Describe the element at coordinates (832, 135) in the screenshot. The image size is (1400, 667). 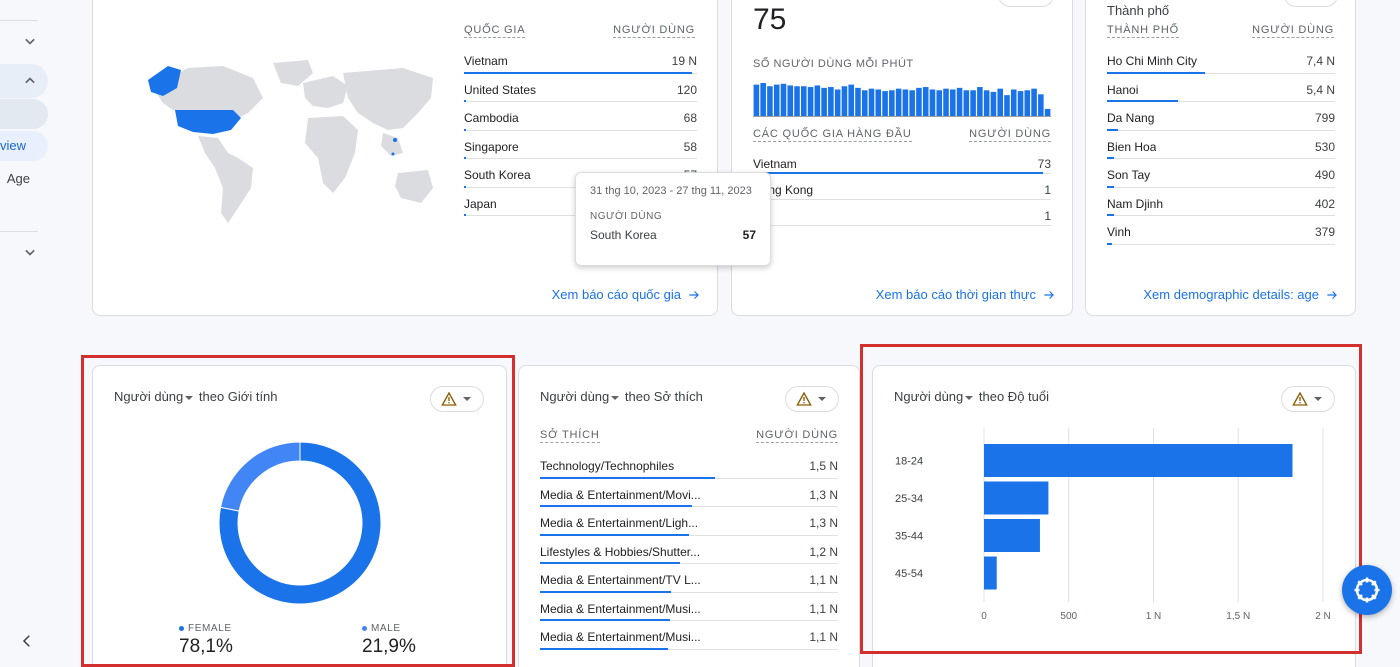
I see `column-header-top-countries: CÁC QUỐC GIA HÀNG ĐẦU` at that location.